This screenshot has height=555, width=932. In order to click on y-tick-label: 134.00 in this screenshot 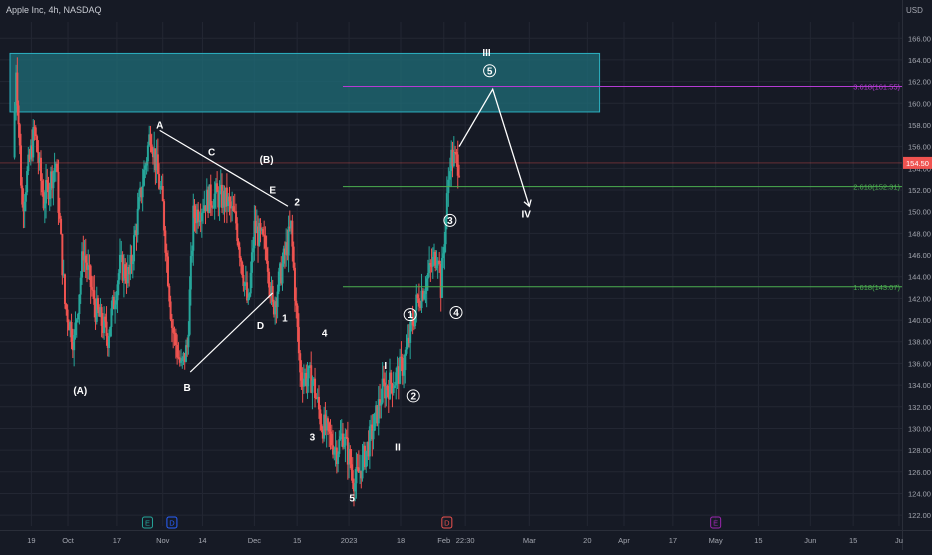, I will do `click(919, 385)`.